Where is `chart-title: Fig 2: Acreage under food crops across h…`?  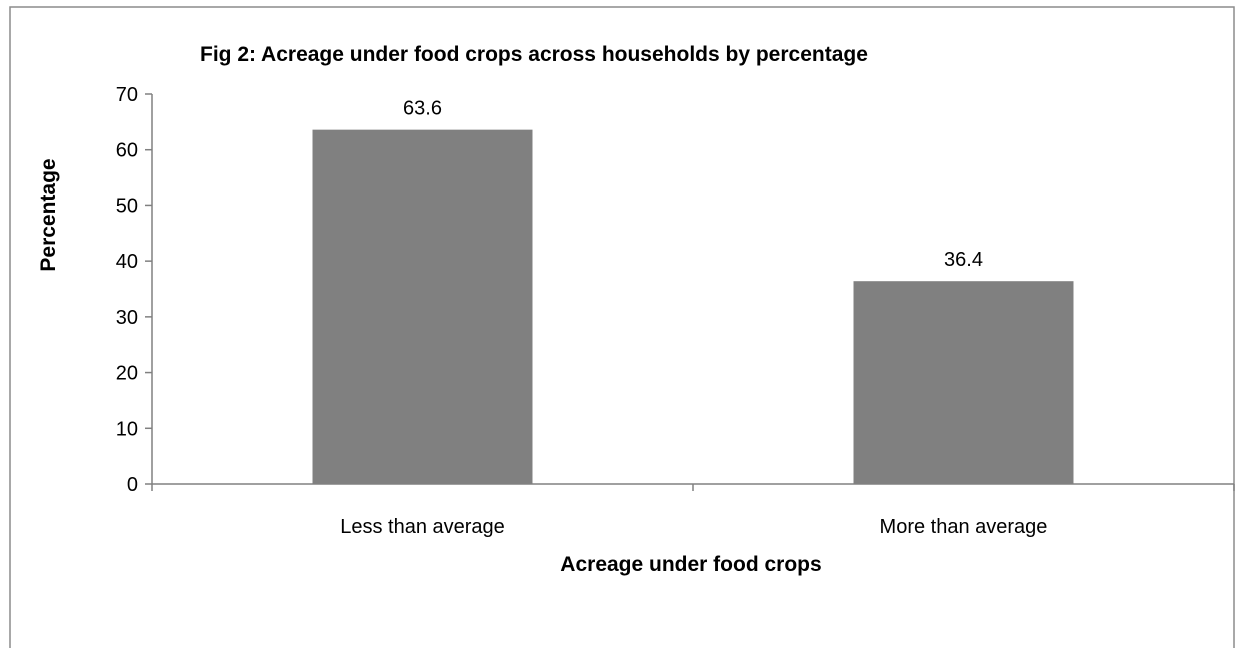
chart-title: Fig 2: Acreage under food crops across h… is located at coordinates (534, 54).